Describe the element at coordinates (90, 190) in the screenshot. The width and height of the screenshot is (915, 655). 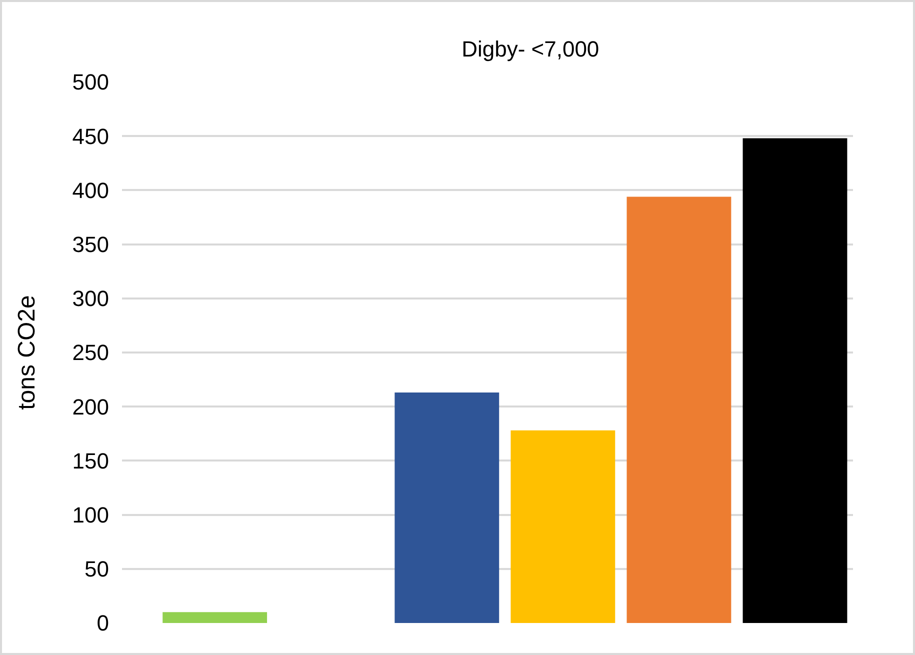
I see `y-tick-label: 400` at that location.